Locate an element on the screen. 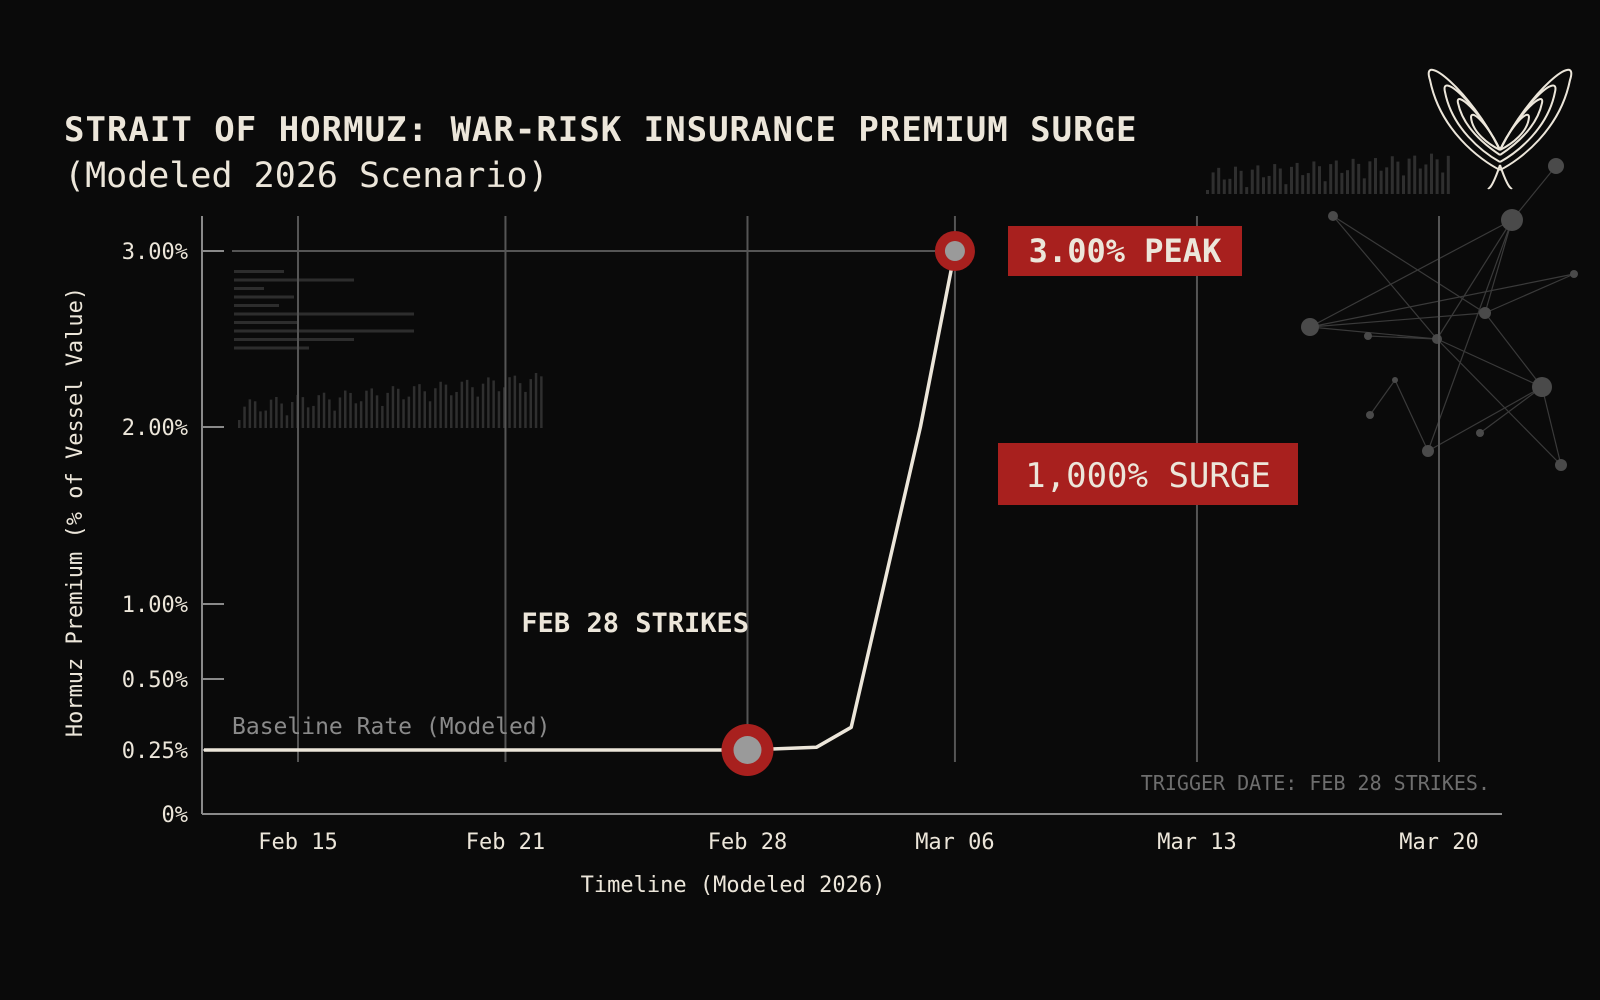 Image resolution: width=1600 pixels, height=1000 pixels. page-subtitle: (Modeled 2026 Scenario) is located at coordinates (306, 176).